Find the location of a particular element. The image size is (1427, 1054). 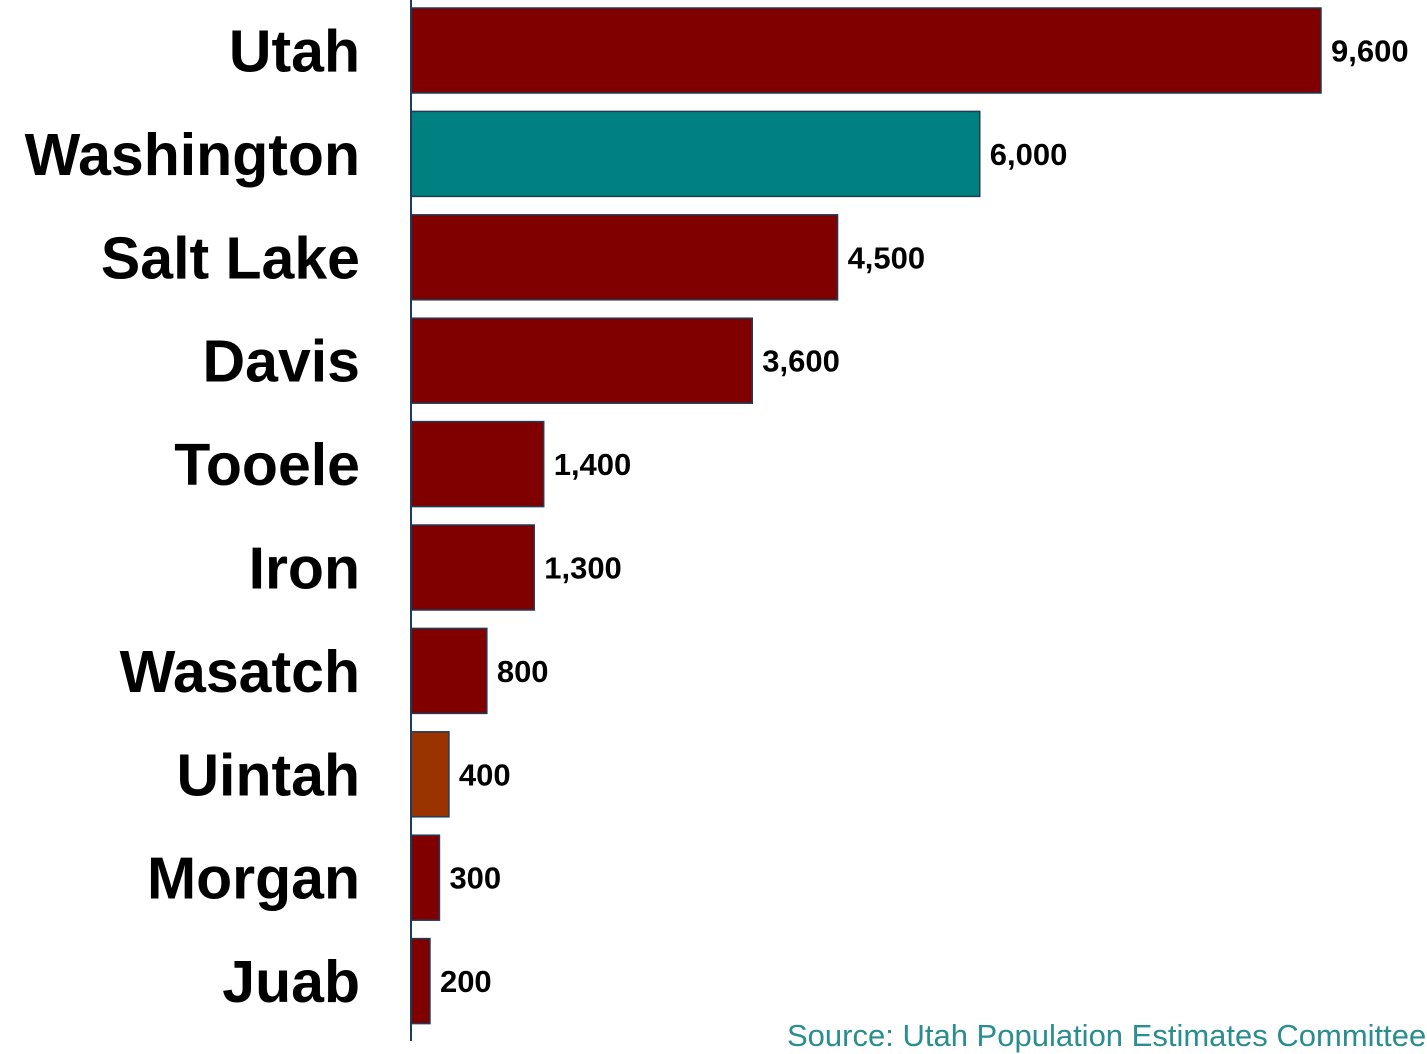

value-label-salt-lake: 4,500 is located at coordinates (887, 257).